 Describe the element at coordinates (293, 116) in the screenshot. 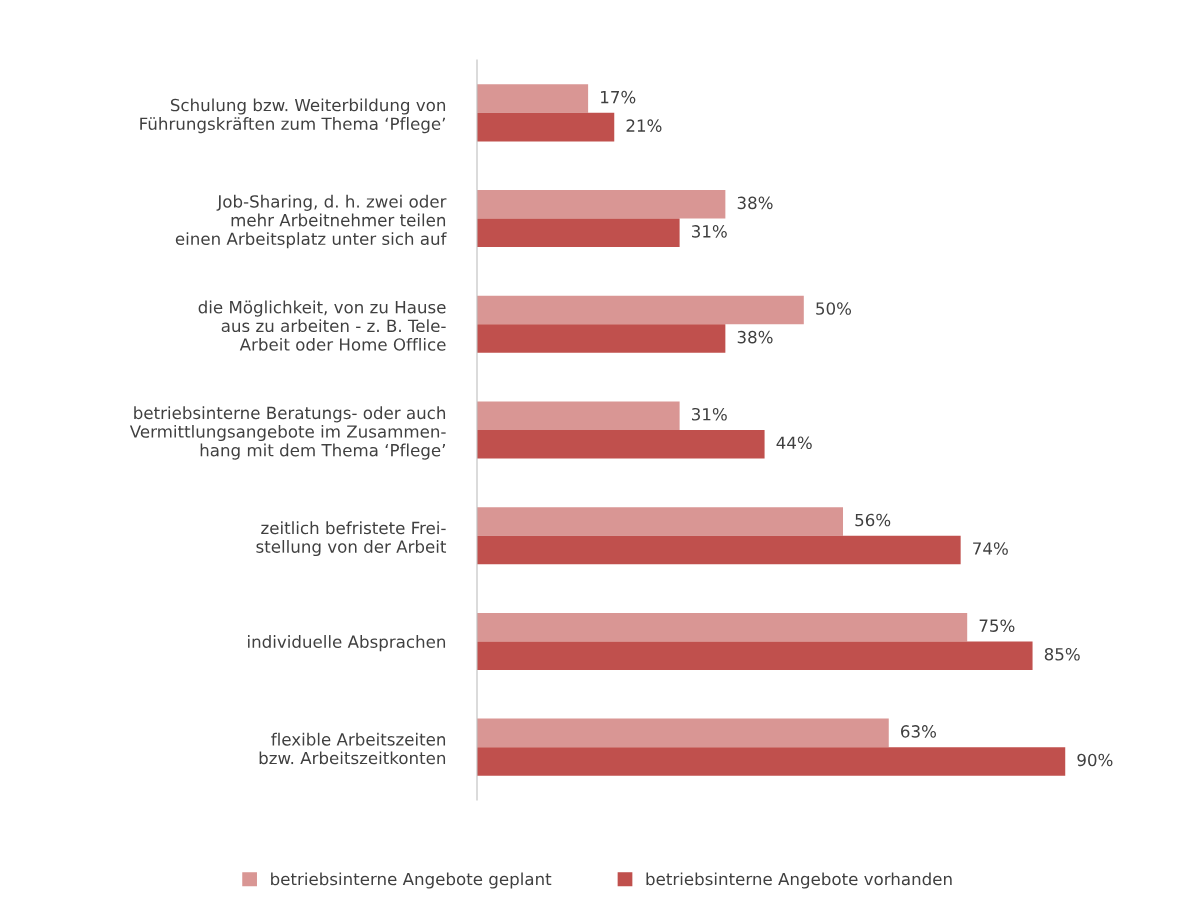

I see `y-tick-label: Schulung bzw. Weiterbildung von Führungskräften zum Thema ‘Pflege’` at that location.